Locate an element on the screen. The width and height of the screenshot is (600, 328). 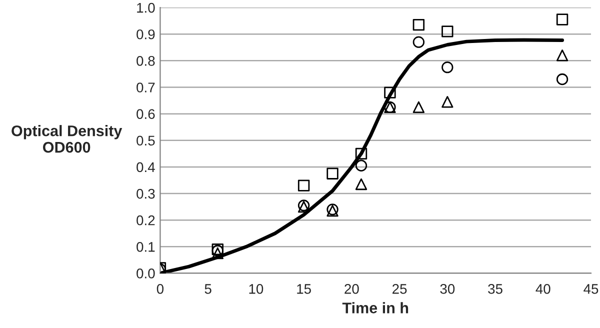
x-tick-label: 15 is located at coordinates (304, 289).